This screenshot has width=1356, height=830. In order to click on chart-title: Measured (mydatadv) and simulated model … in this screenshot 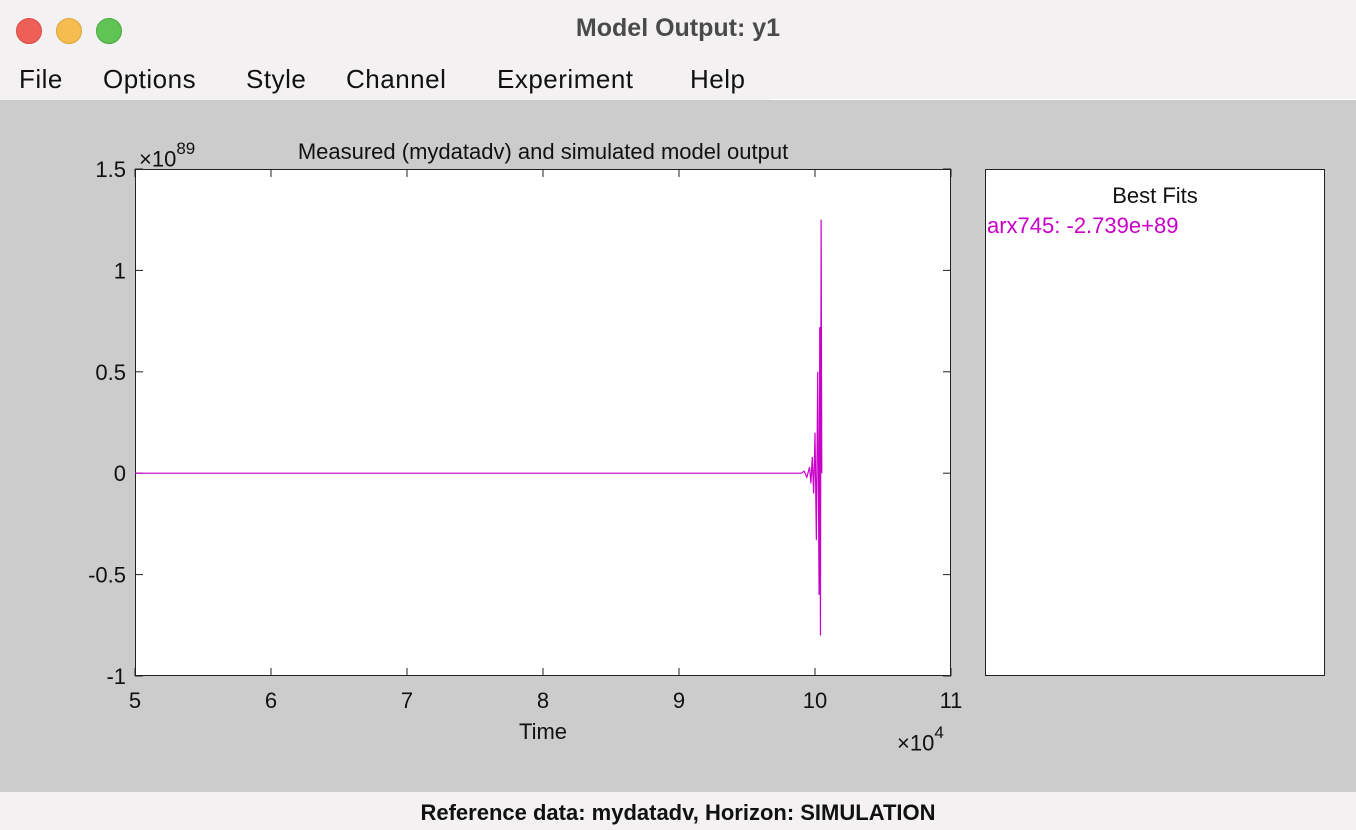, I will do `click(543, 151)`.